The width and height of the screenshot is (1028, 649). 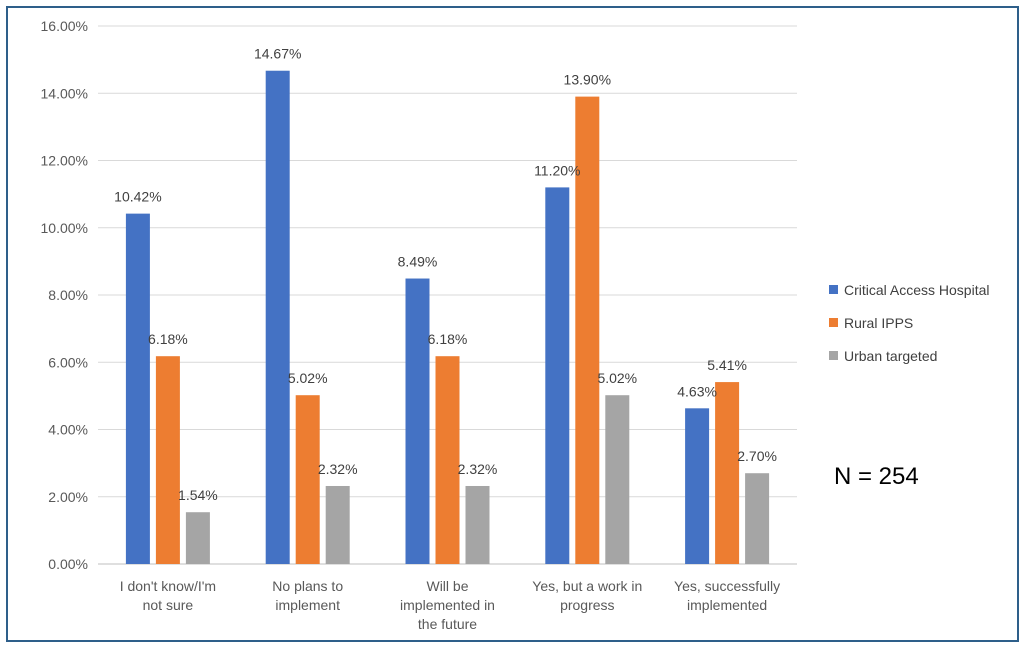 I want to click on category-label: Yes, but a work in progress, so click(x=587, y=595).